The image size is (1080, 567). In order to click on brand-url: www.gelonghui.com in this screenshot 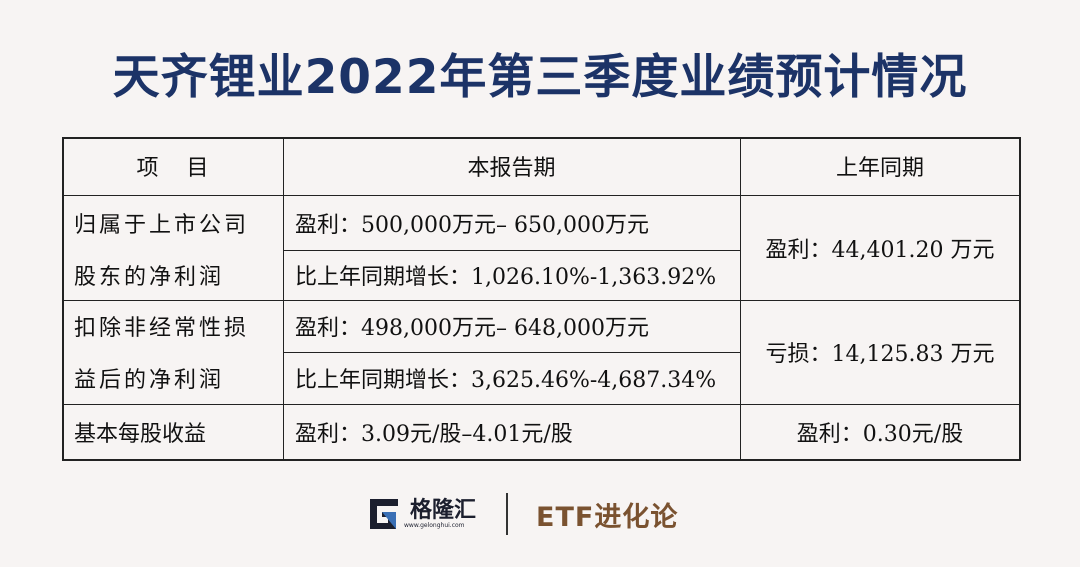, I will do `click(434, 525)`.